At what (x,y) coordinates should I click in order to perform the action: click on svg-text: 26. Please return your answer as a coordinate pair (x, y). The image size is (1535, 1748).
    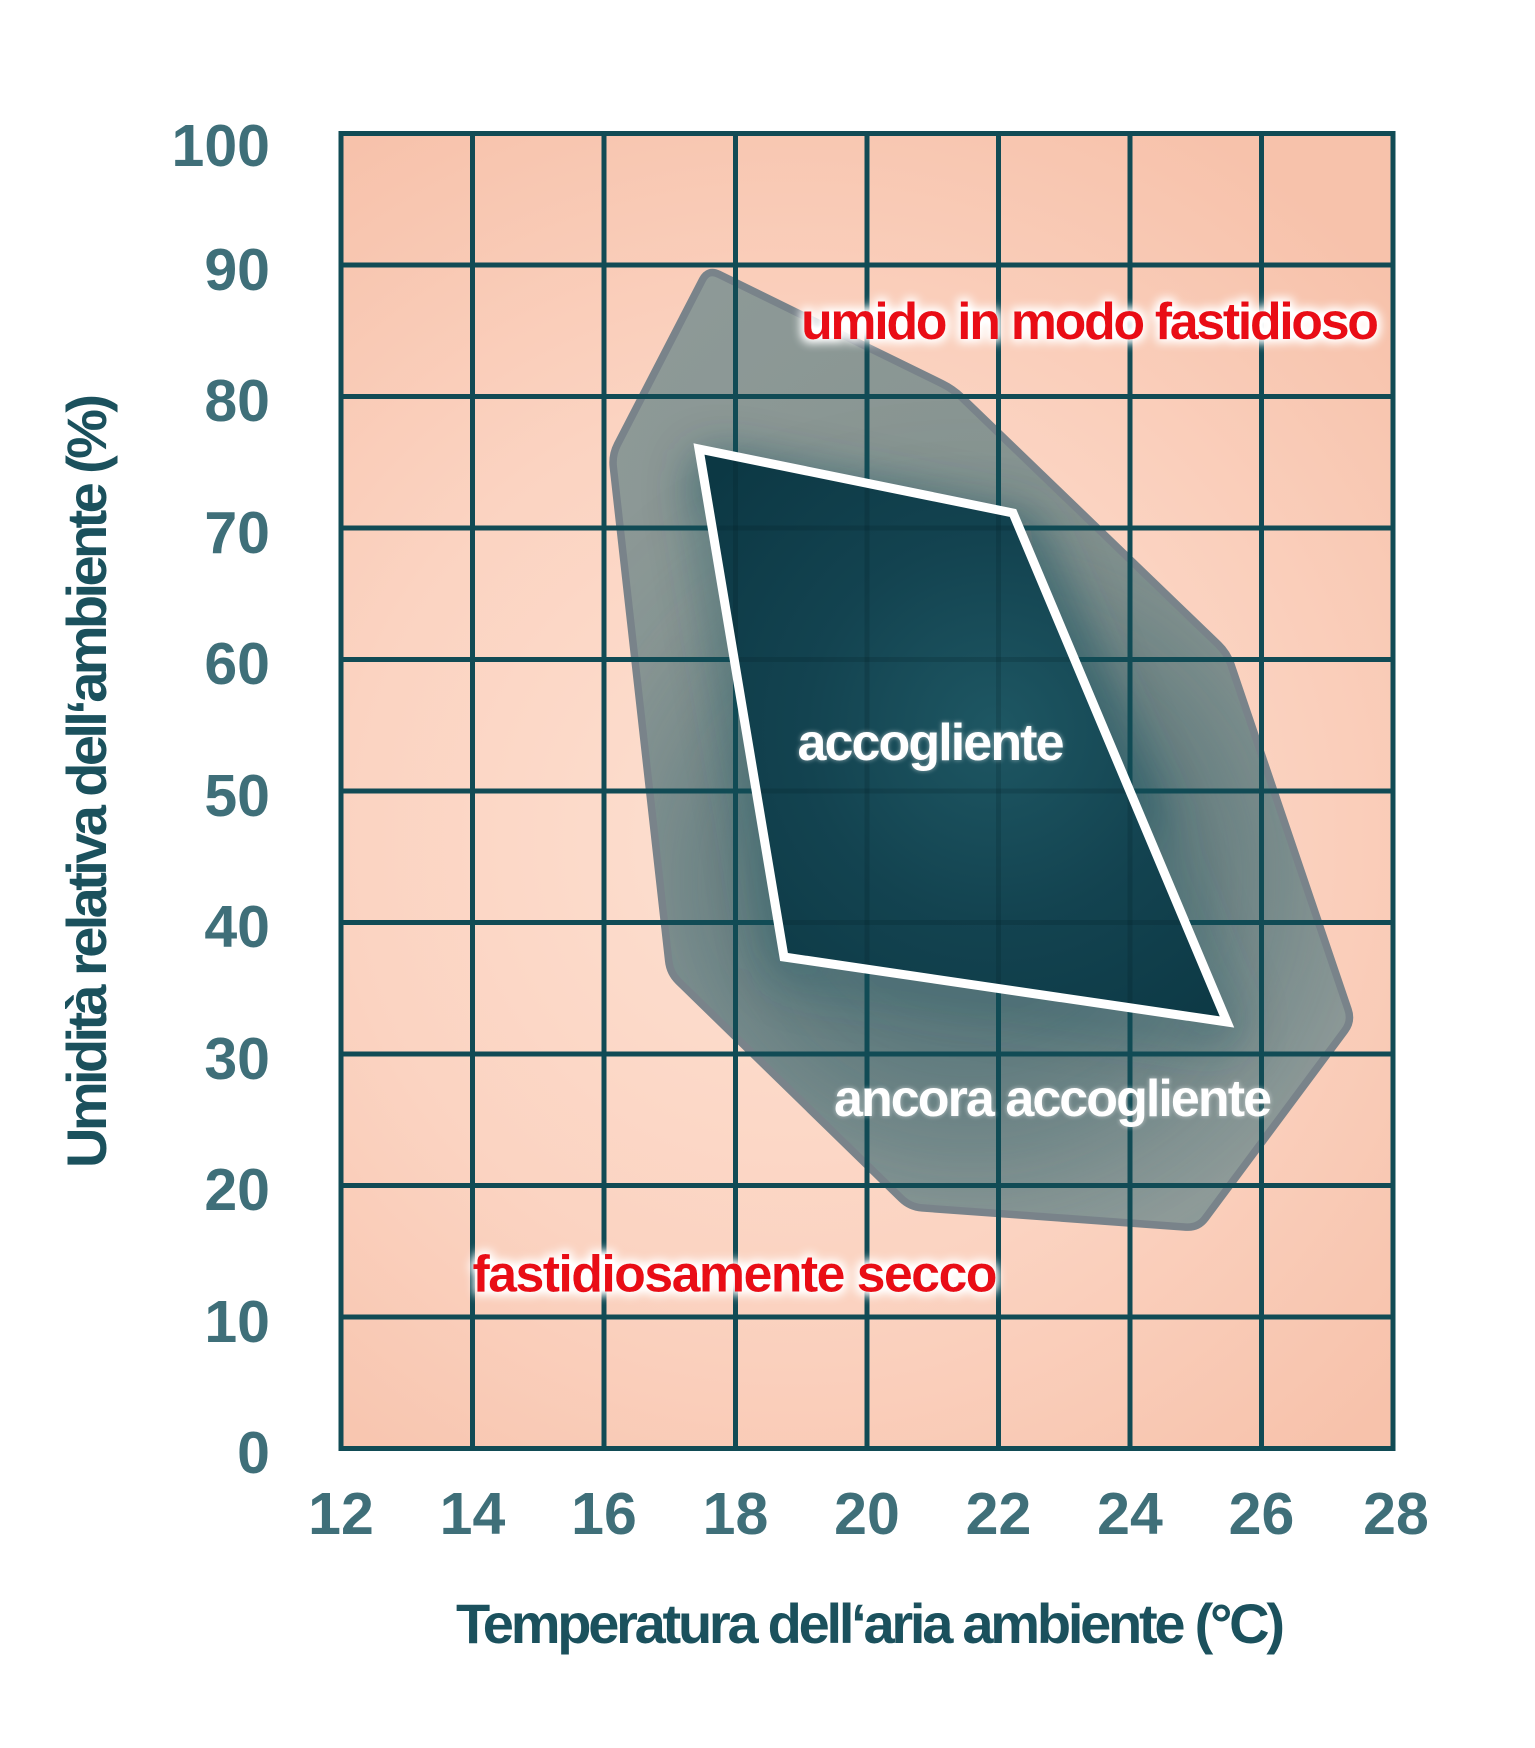
    Looking at the image, I should click on (1262, 1514).